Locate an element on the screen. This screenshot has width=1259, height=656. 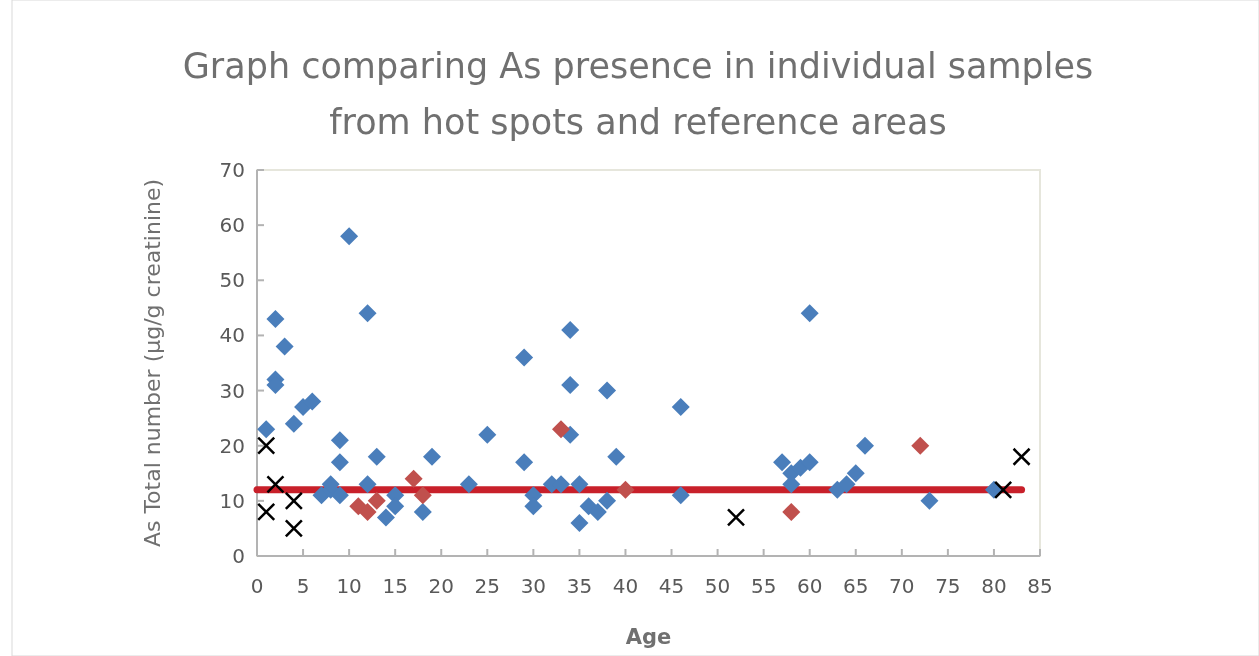
x-tick-label: 5 is located at coordinates (303, 586).